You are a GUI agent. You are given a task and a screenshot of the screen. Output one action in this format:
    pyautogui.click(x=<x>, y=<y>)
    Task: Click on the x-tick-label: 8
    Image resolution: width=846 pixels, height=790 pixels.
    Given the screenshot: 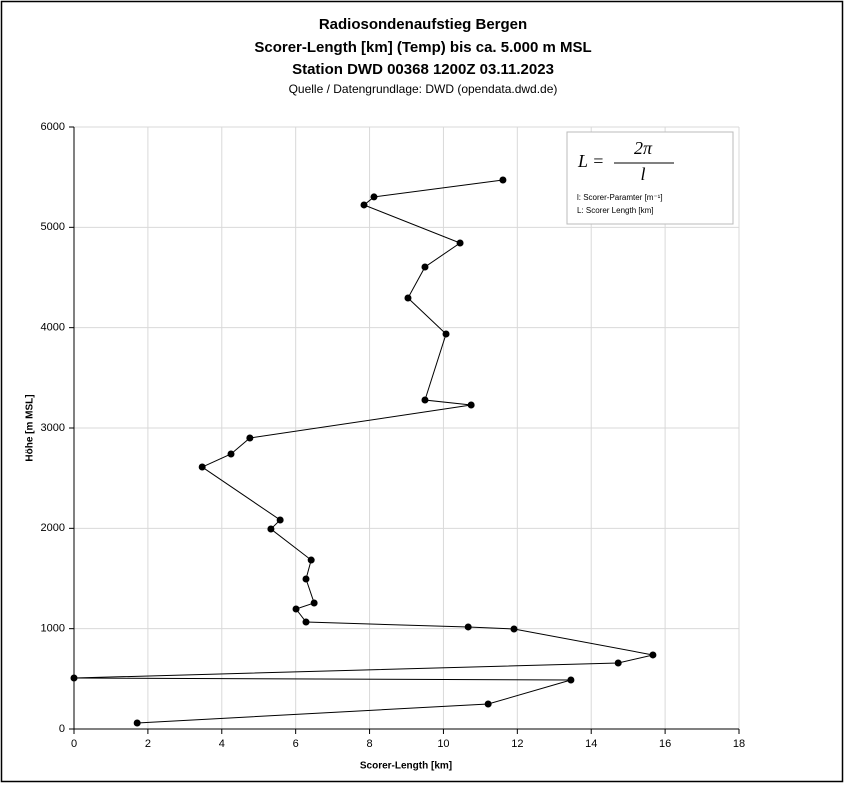 What is the action you would take?
    pyautogui.click(x=369, y=744)
    